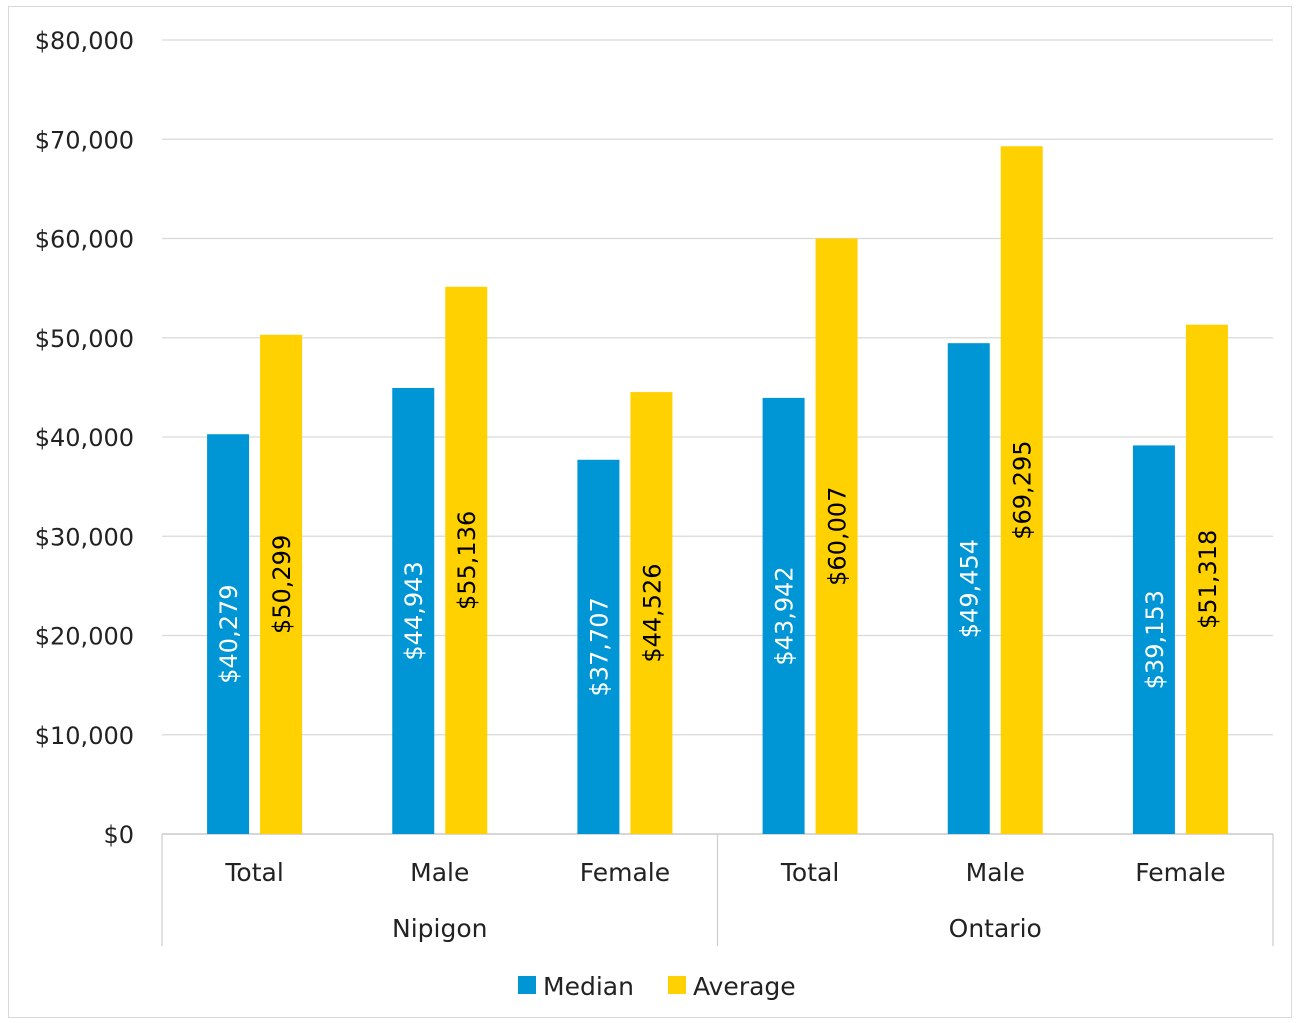 The width and height of the screenshot is (1299, 1023). What do you see at coordinates (84, 736) in the screenshot?
I see `y-tick-label: $10,000` at bounding box center [84, 736].